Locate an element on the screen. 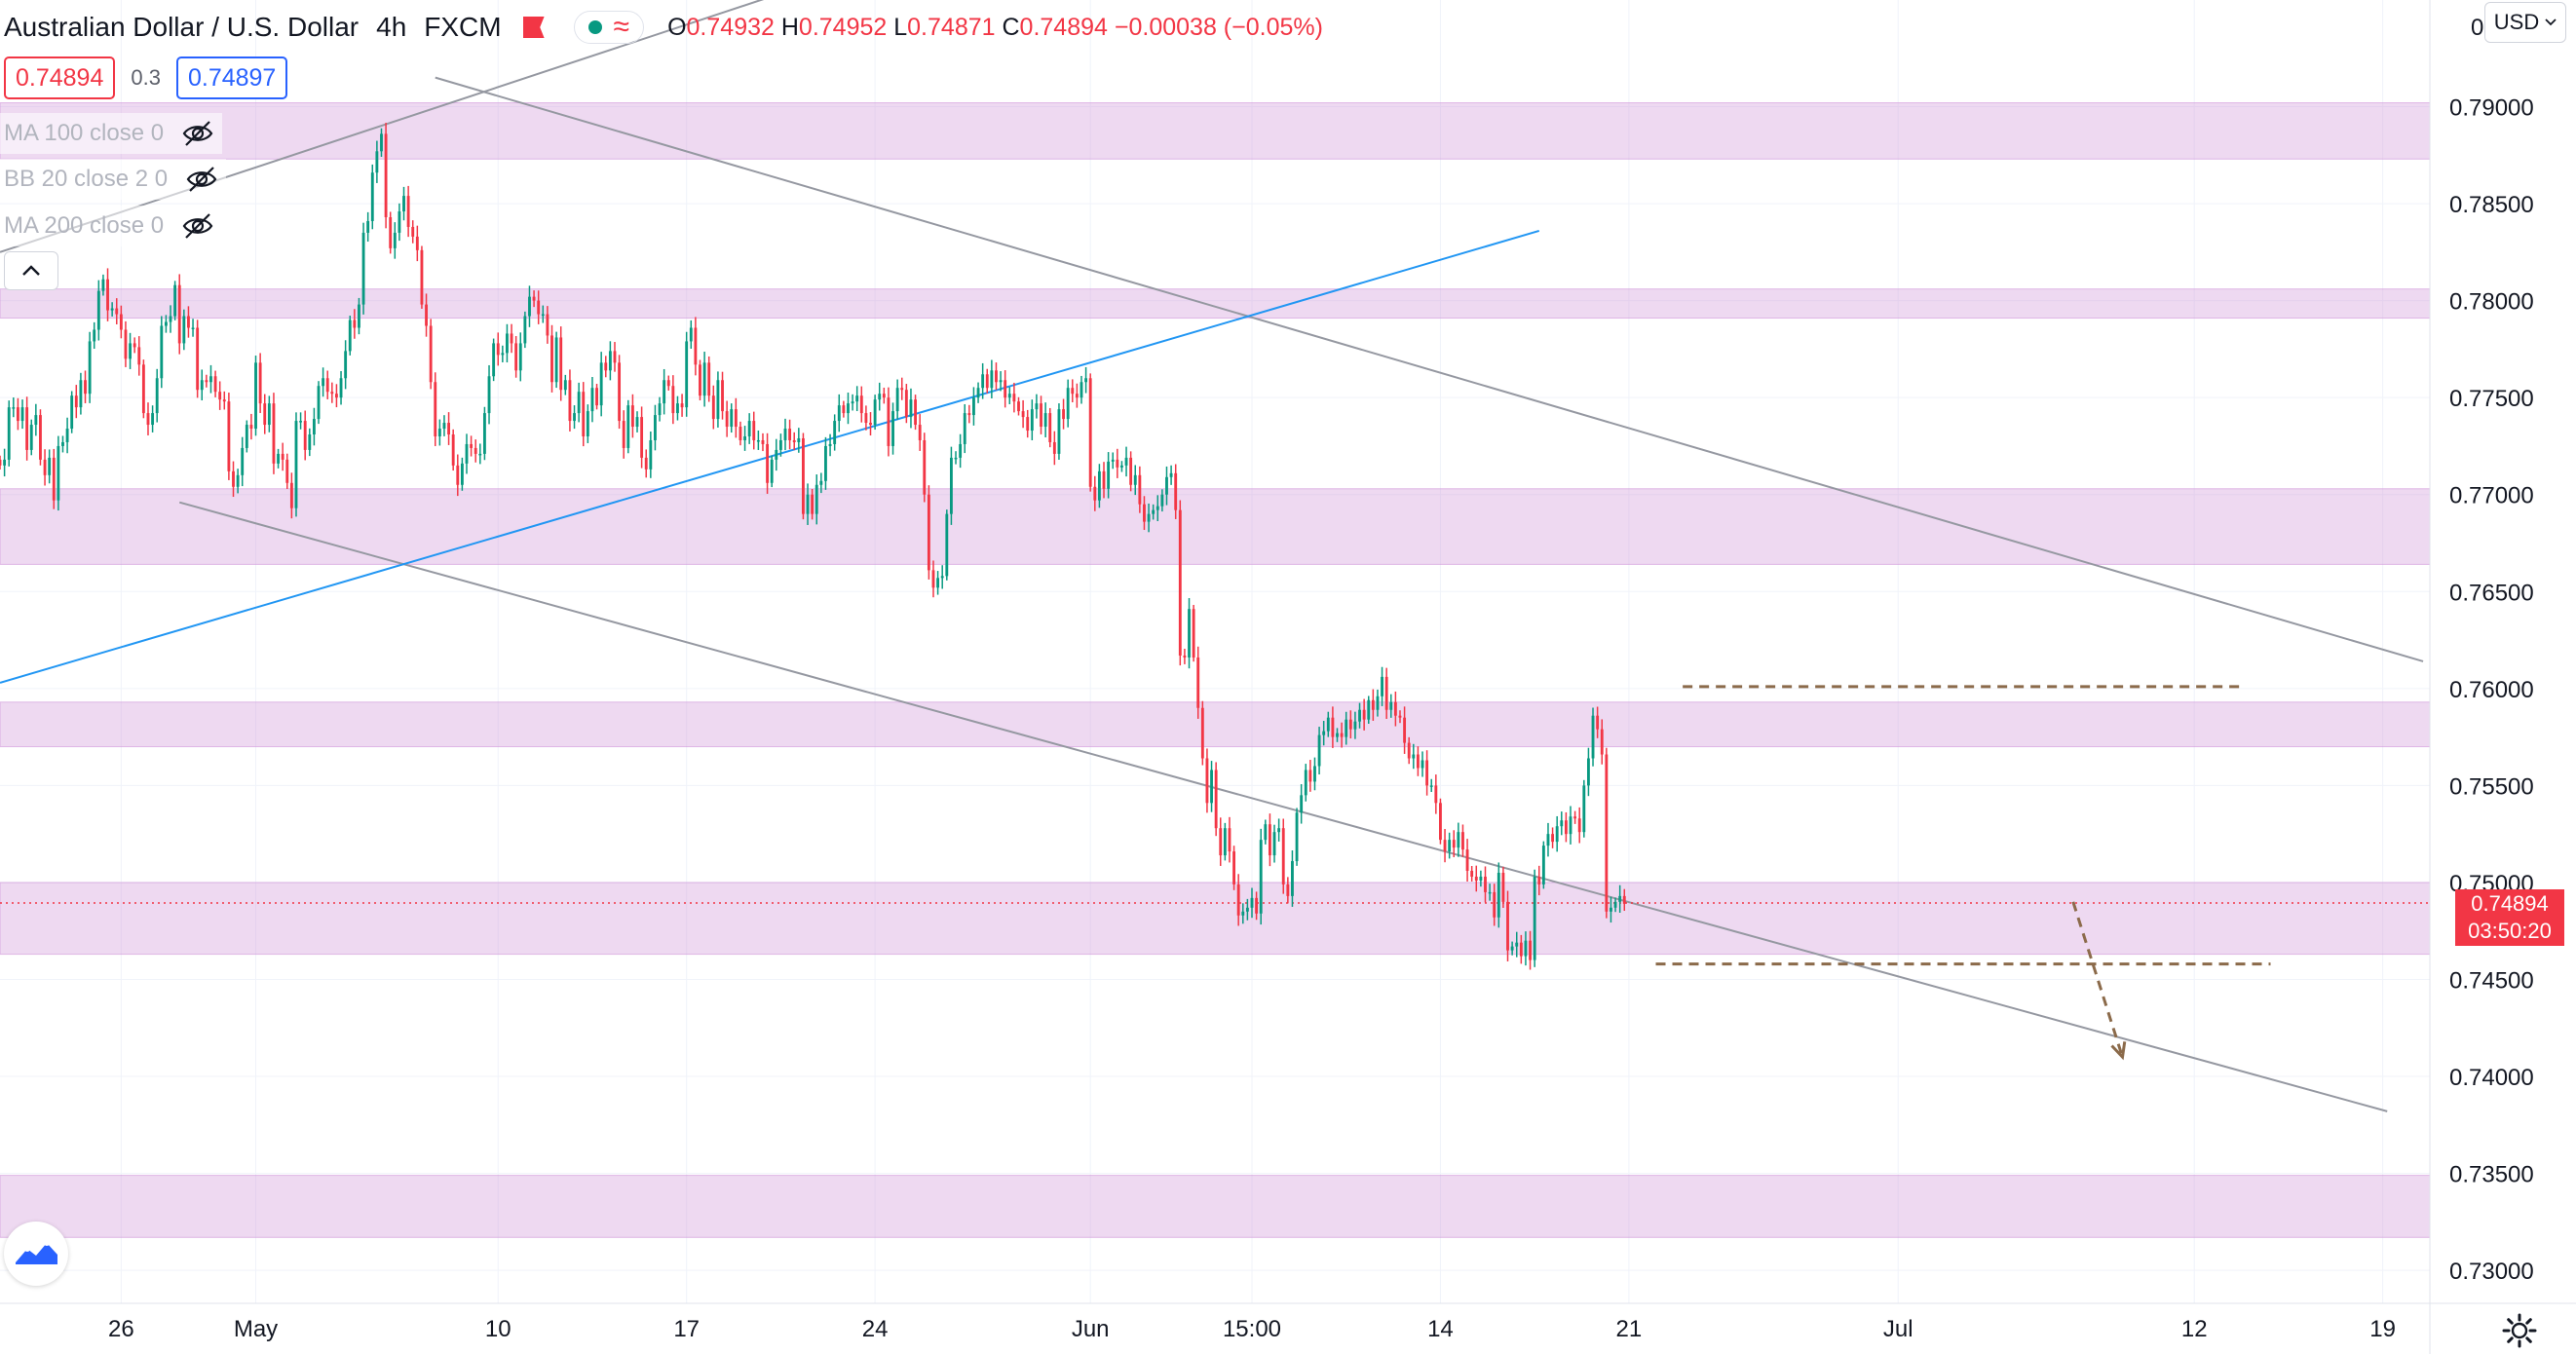 The width and height of the screenshot is (2576, 1354). flag-icon is located at coordinates (533, 27).